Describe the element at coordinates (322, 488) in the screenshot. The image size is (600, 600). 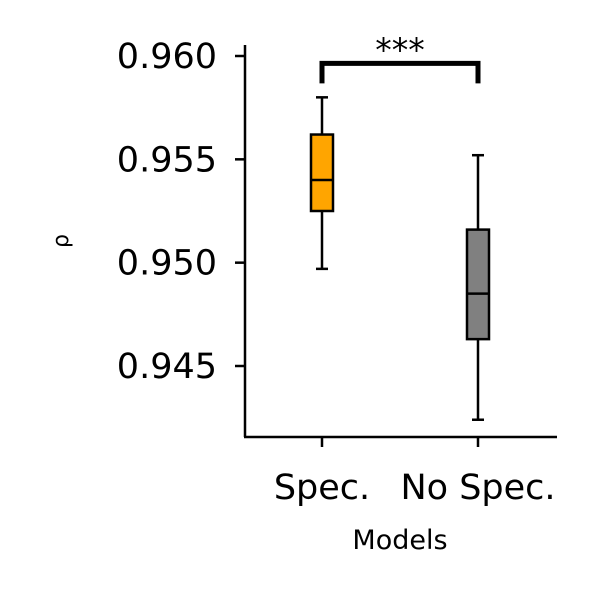
I see `x-tick-label: Spec.` at that location.